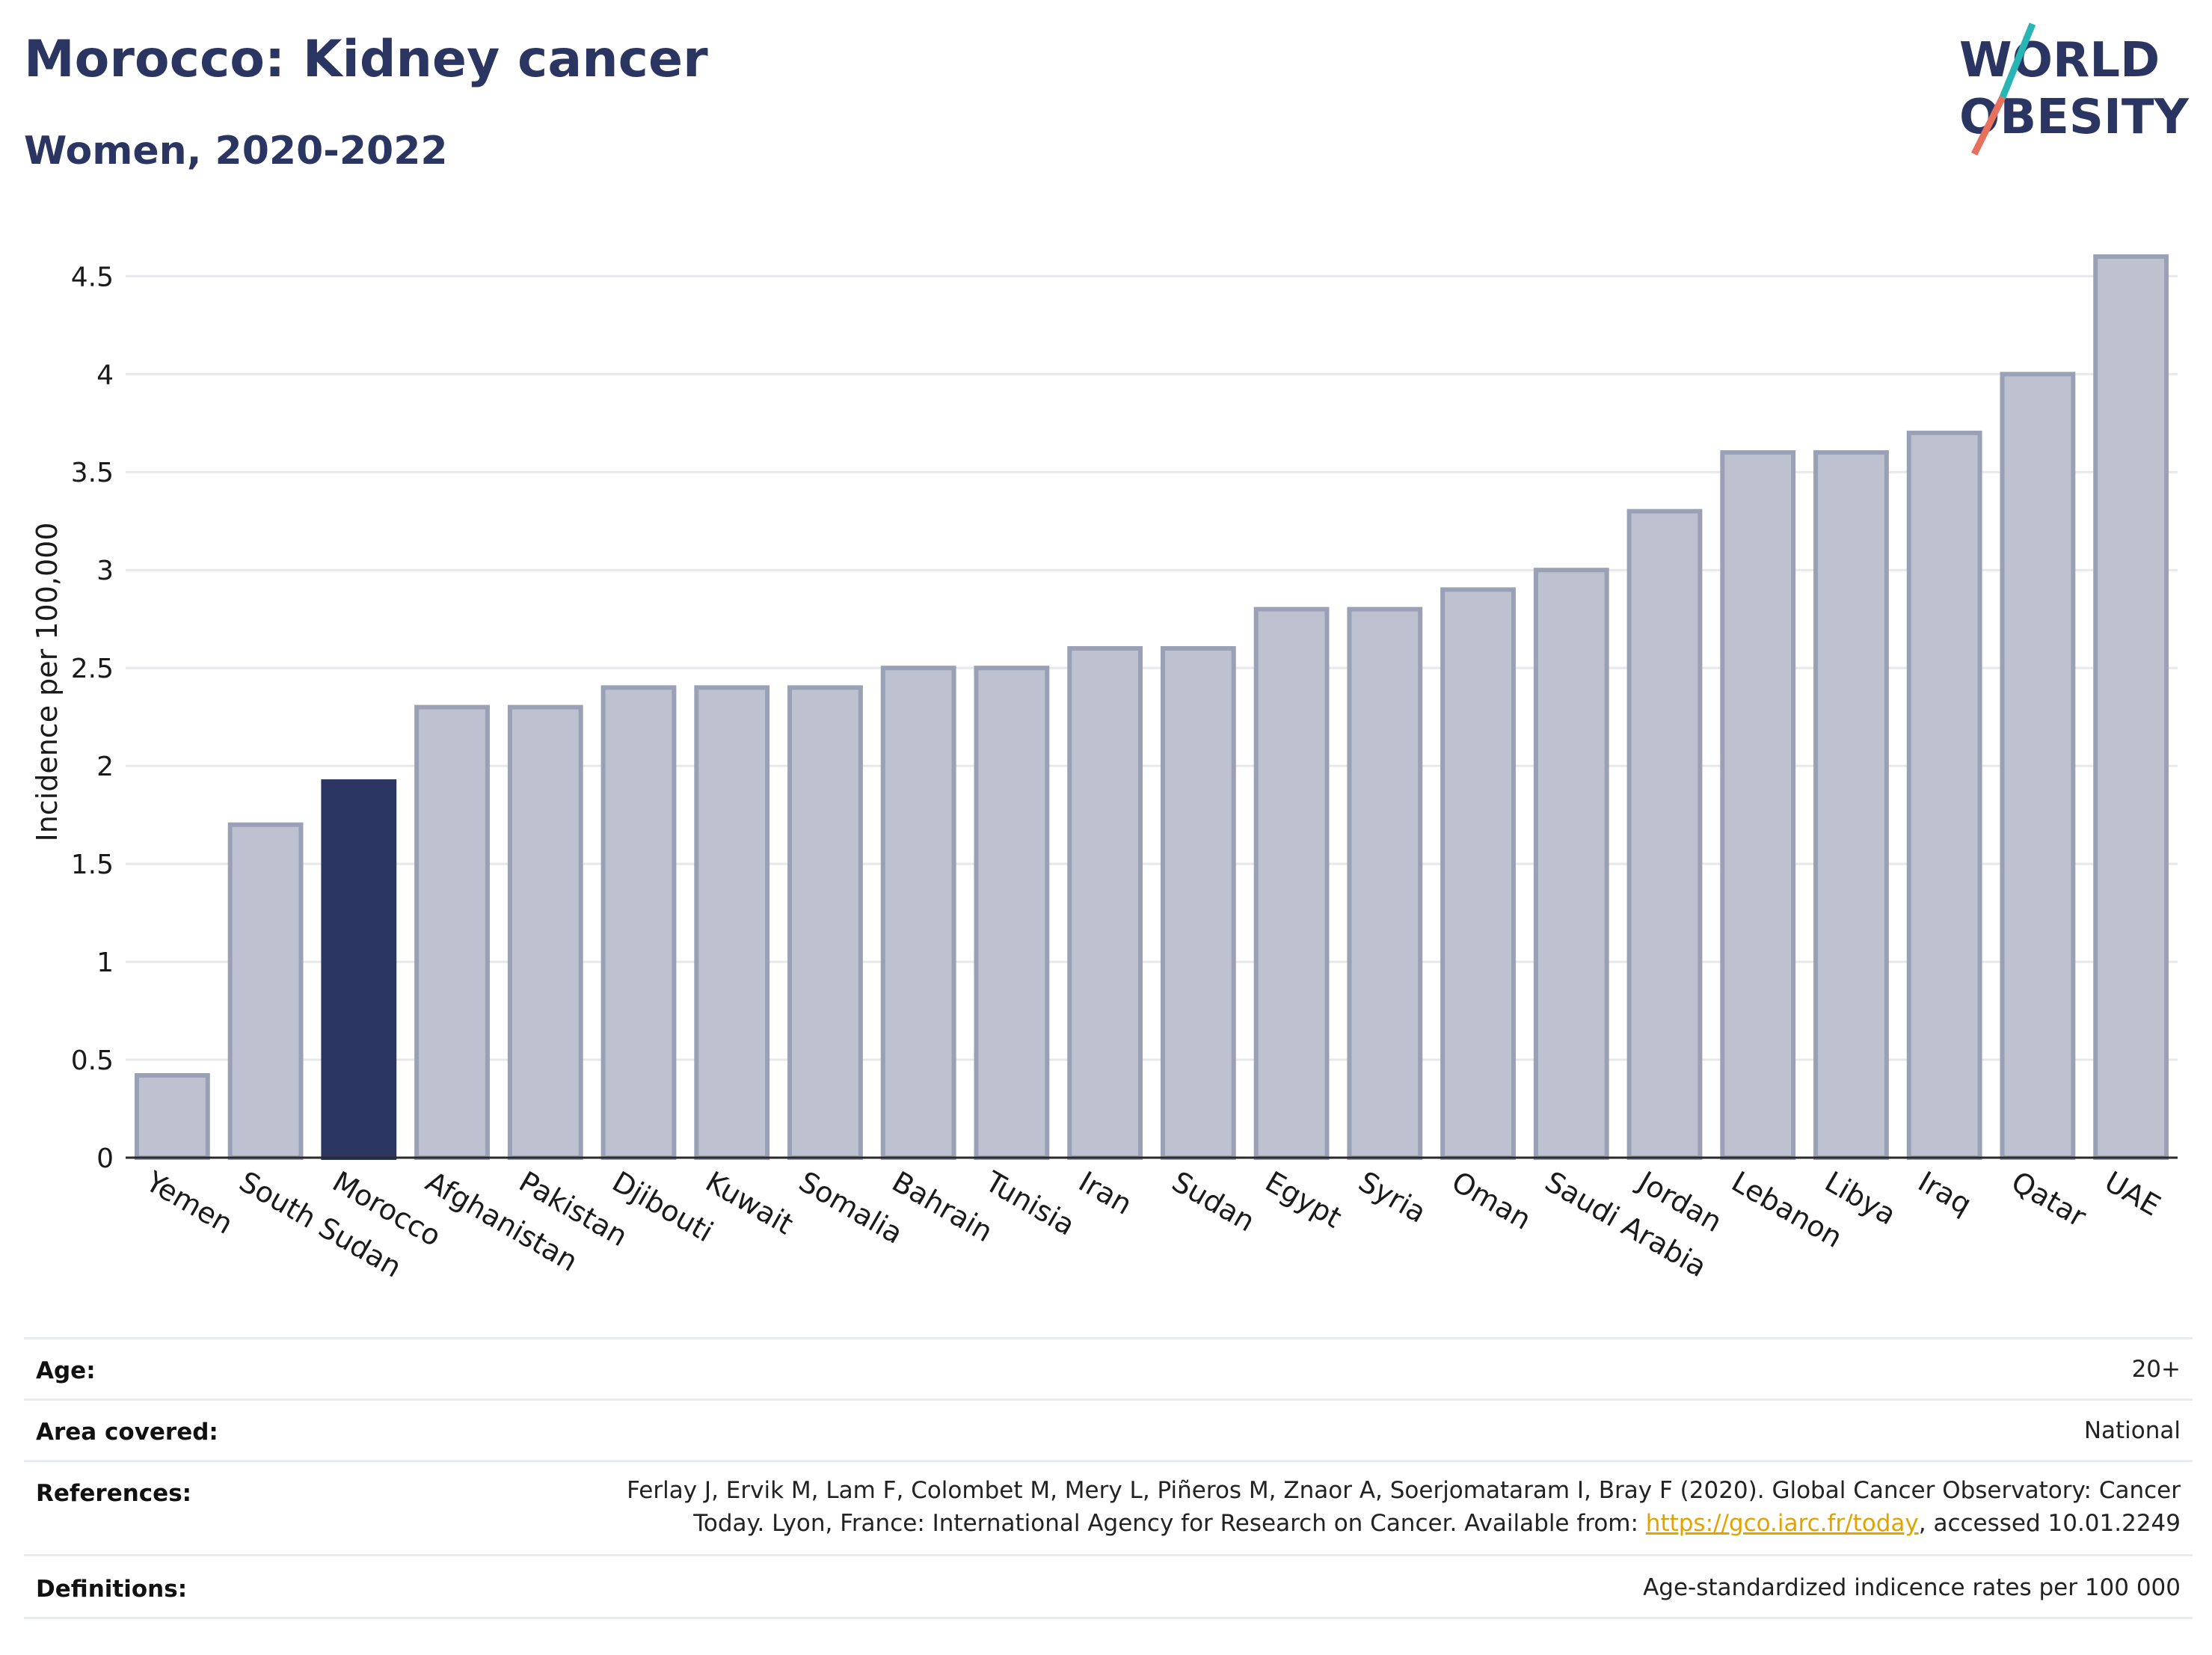  What do you see at coordinates (1478, 873) in the screenshot?
I see `bar-oman` at bounding box center [1478, 873].